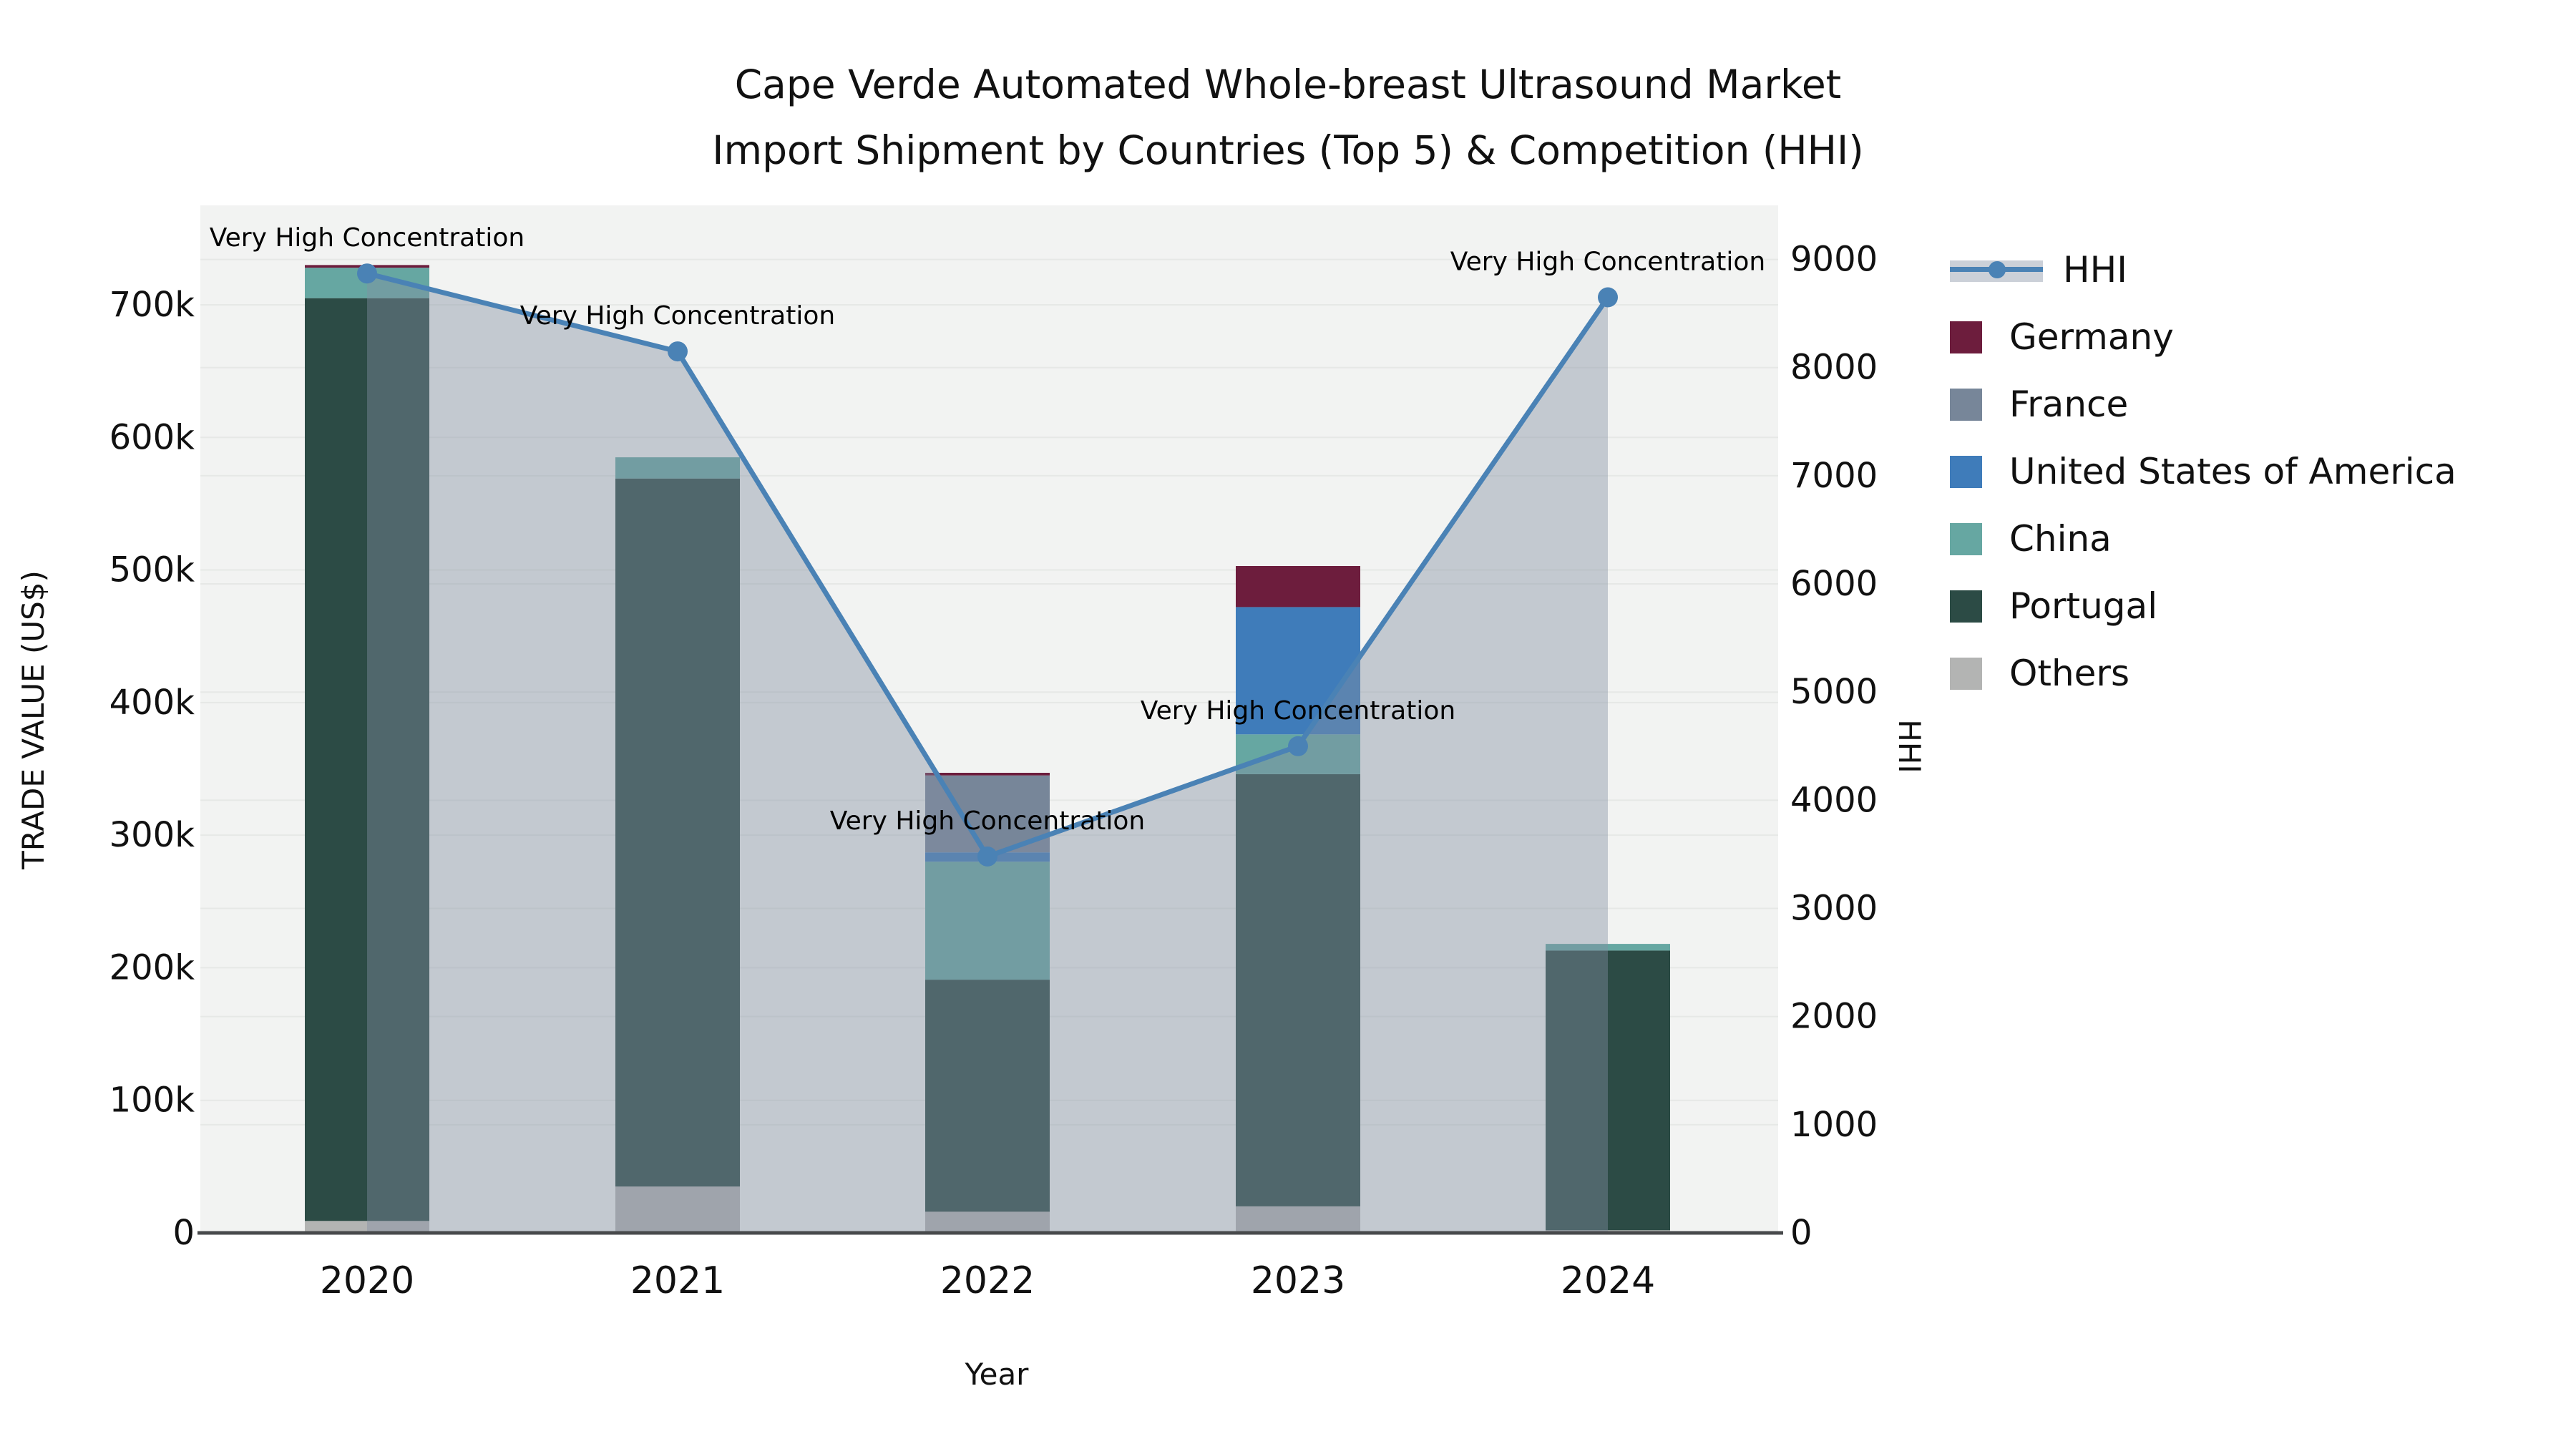 The width and height of the screenshot is (2576, 1449). I want to click on annotation-2021: Very High Concentration, so click(677, 316).